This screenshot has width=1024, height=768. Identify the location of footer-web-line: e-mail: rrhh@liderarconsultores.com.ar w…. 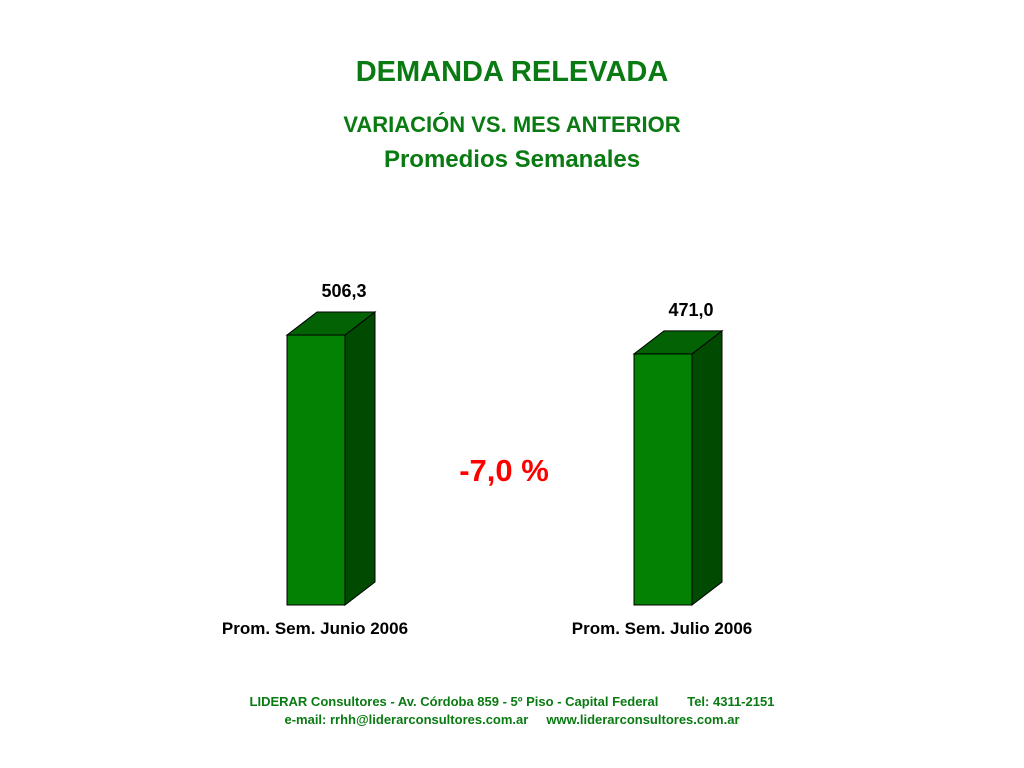
(512, 719).